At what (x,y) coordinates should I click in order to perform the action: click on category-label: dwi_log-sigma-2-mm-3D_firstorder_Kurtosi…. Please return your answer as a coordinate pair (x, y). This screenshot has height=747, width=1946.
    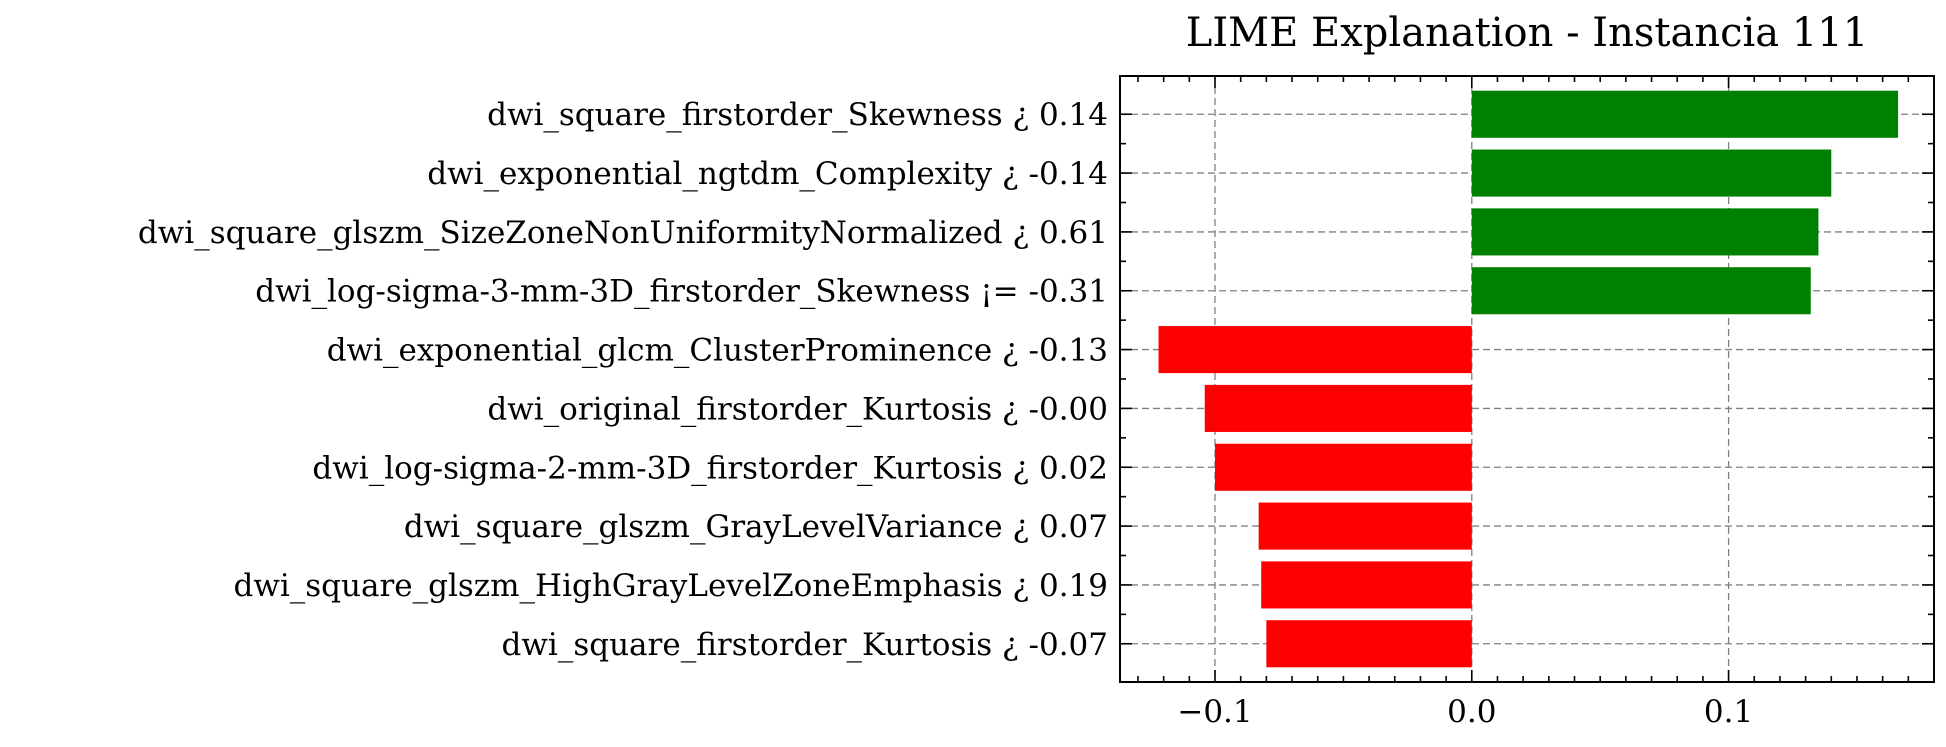
    Looking at the image, I should click on (710, 468).